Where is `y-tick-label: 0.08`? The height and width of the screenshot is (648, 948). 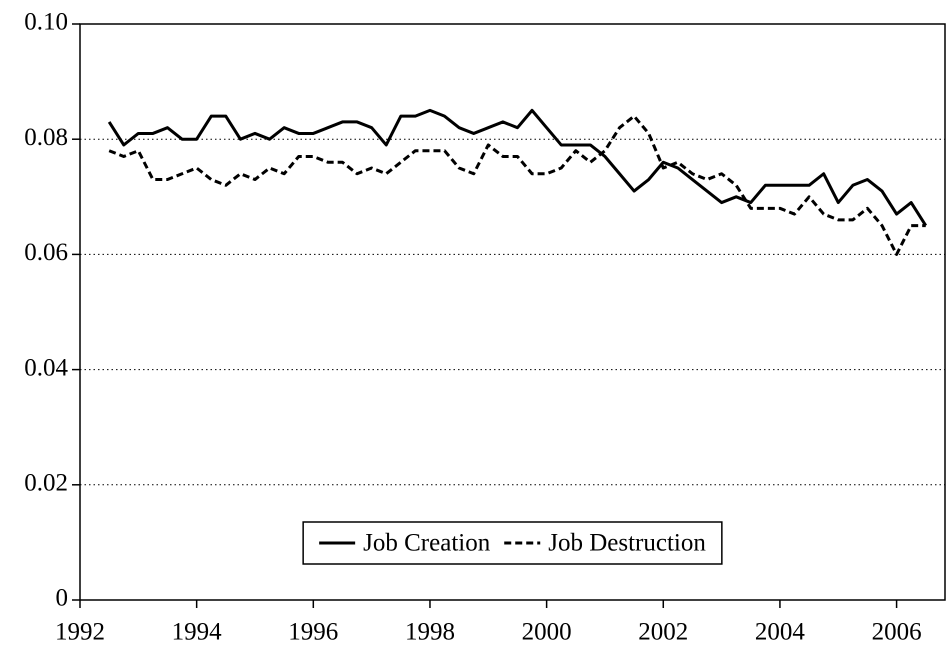 y-tick-label: 0.08 is located at coordinates (46, 137).